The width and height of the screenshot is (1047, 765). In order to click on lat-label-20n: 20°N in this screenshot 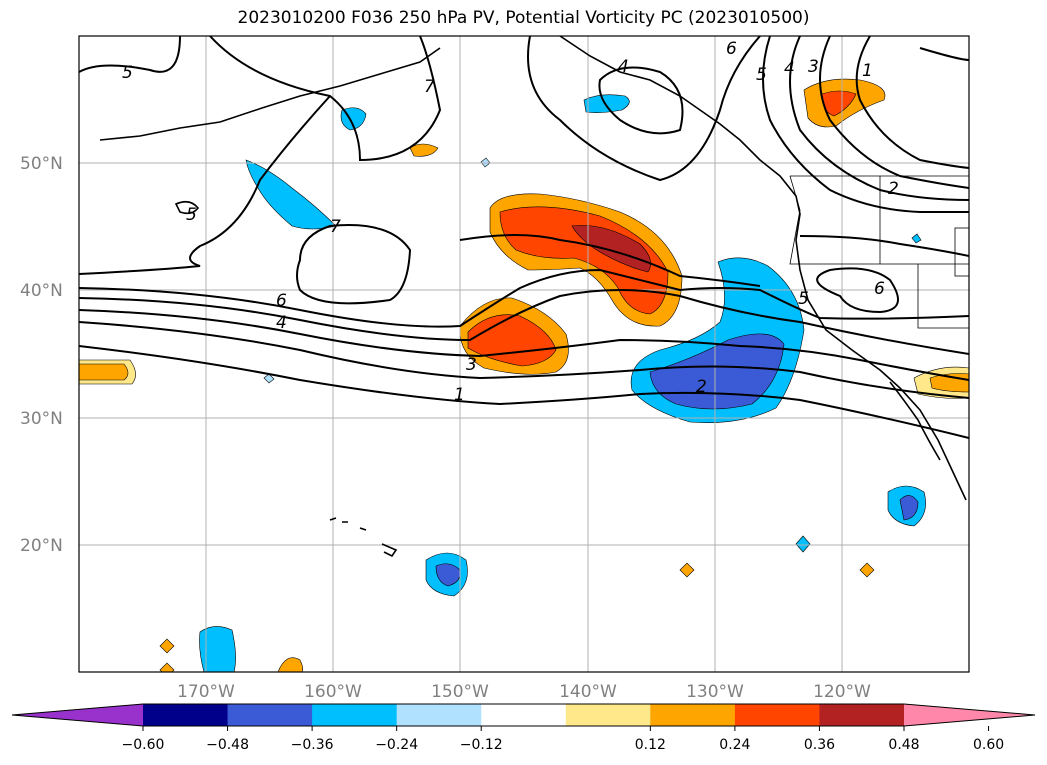, I will do `click(41, 546)`.